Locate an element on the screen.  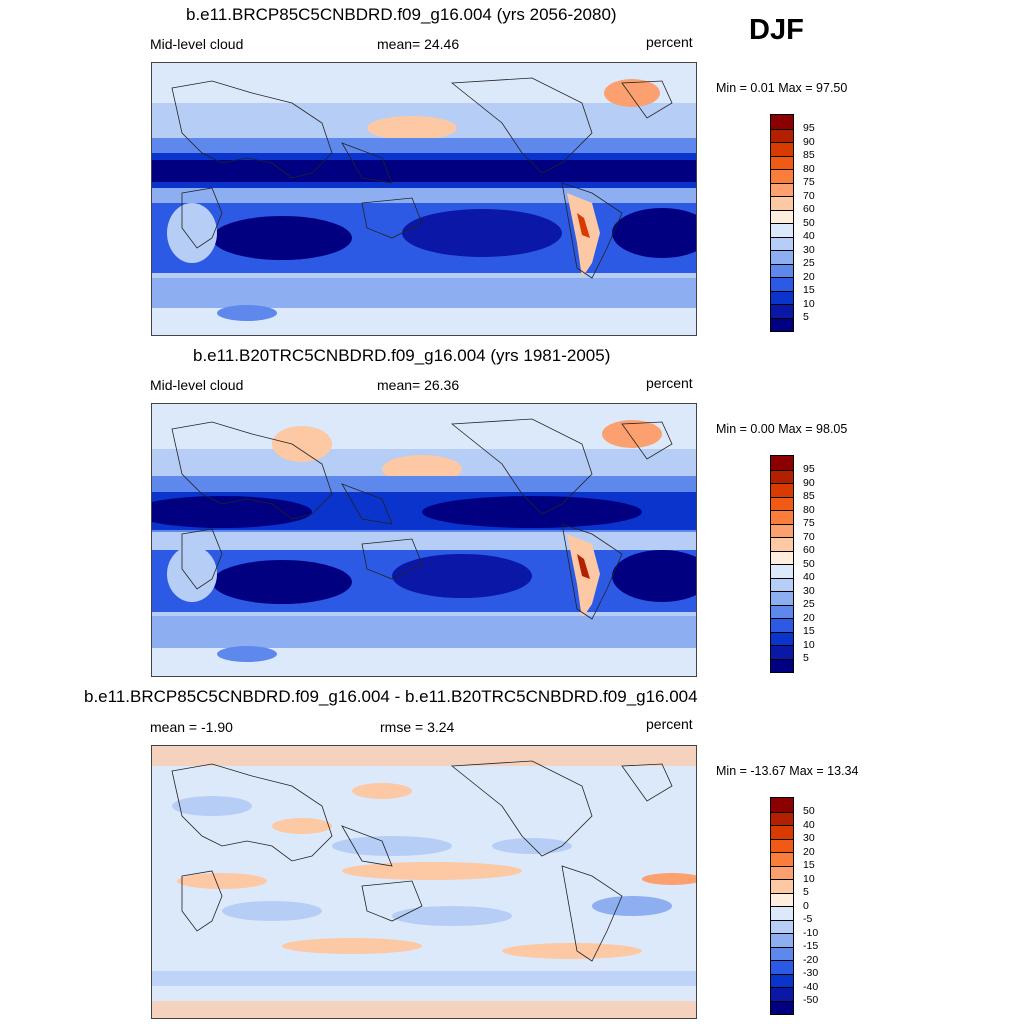
colorbar-tick: -40 is located at coordinates (811, 986).